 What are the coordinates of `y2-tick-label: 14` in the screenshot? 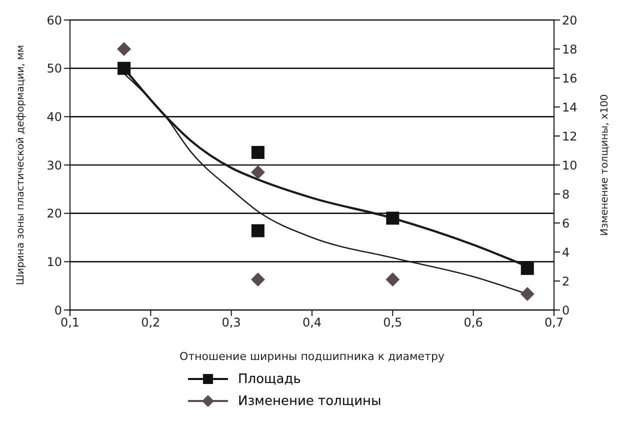 It's located at (570, 107).